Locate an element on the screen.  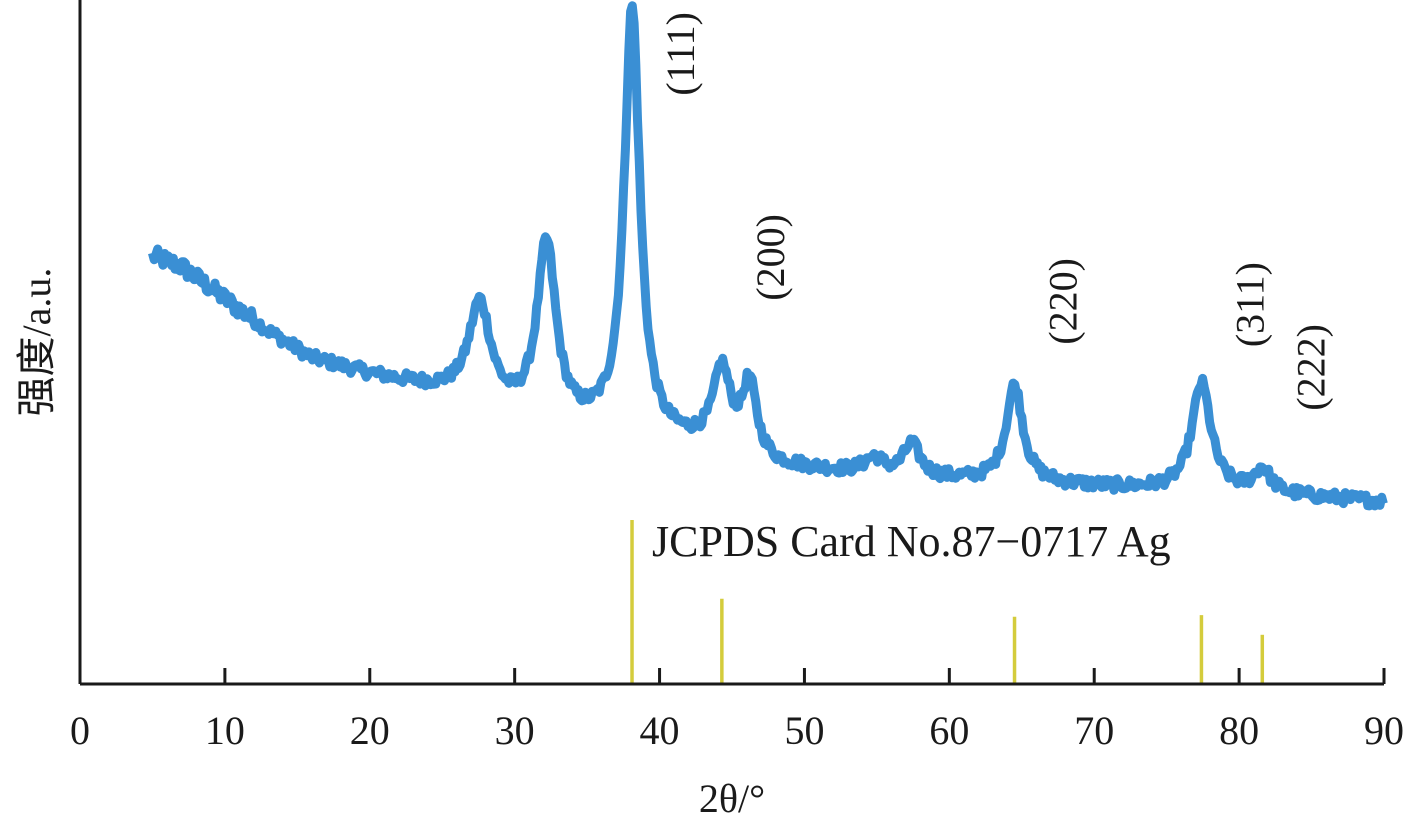
peak-label: (222) is located at coordinates (1310, 367).